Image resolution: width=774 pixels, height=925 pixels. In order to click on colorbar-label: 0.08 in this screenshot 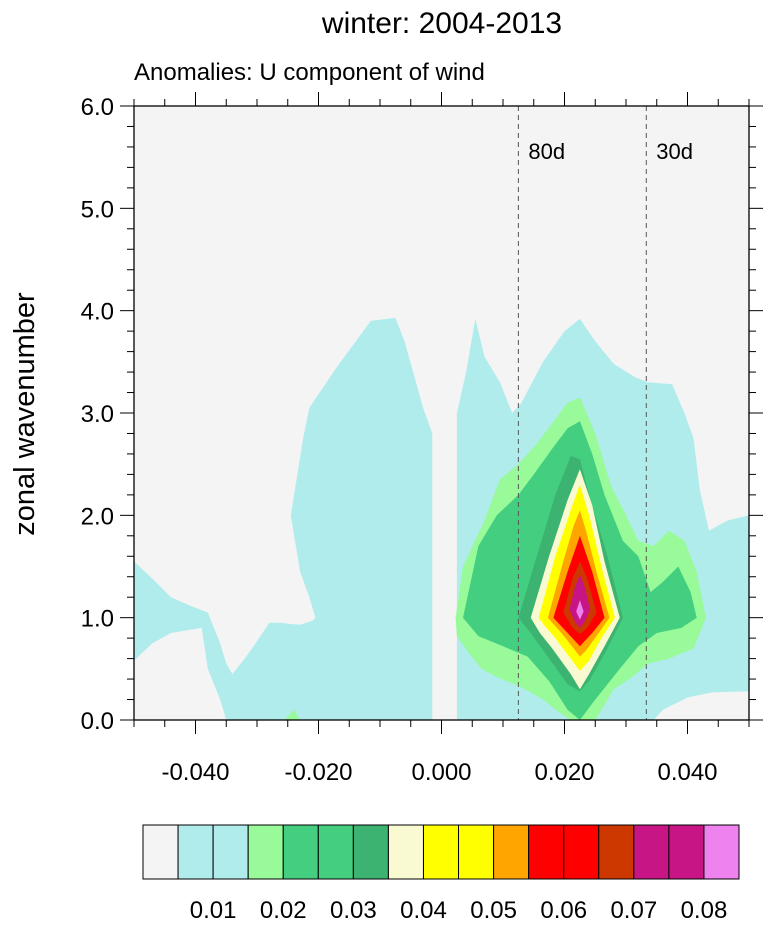, I will do `click(704, 910)`.